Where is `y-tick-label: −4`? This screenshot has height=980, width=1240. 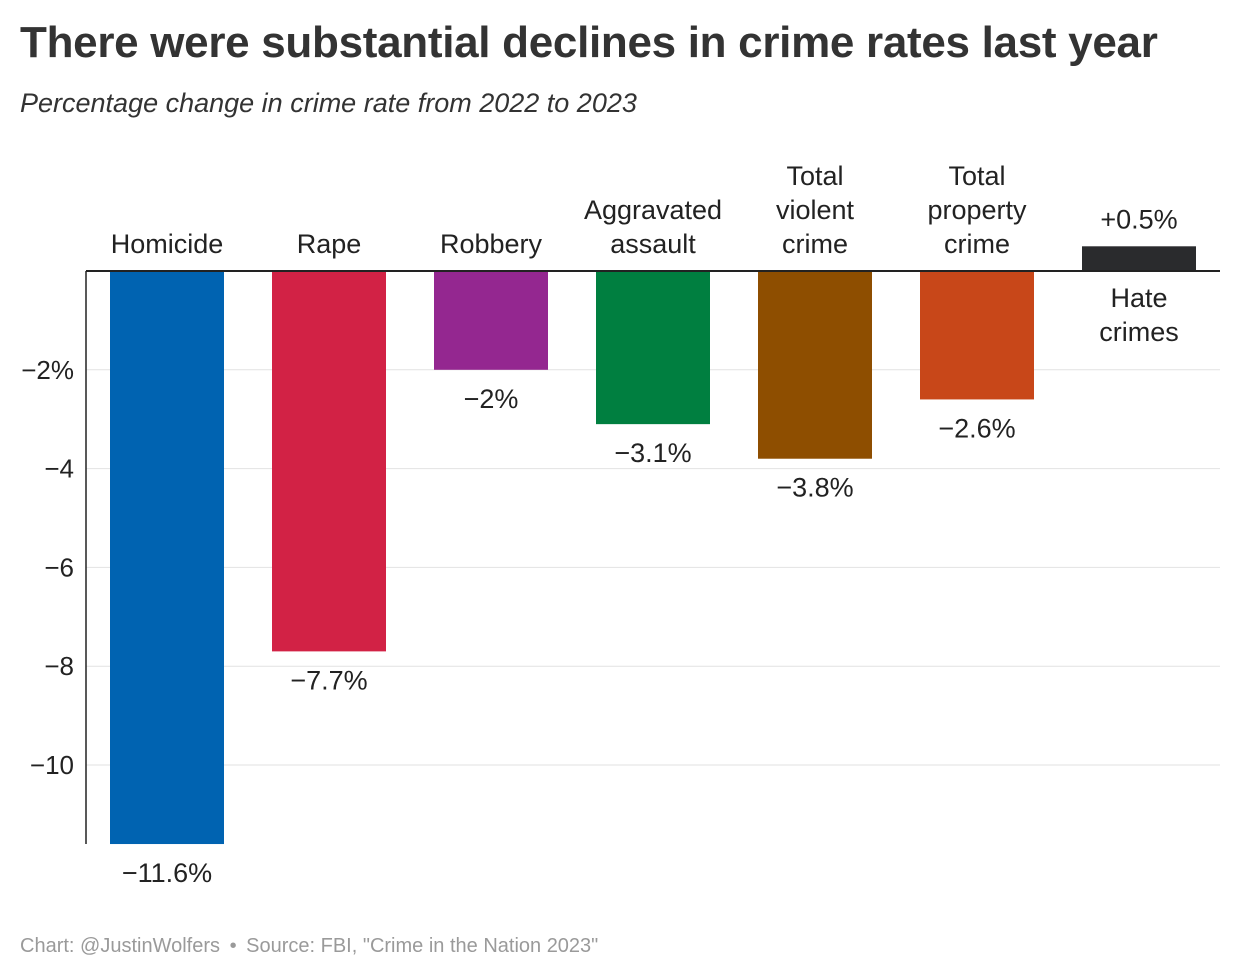 y-tick-label: −4 is located at coordinates (59, 469).